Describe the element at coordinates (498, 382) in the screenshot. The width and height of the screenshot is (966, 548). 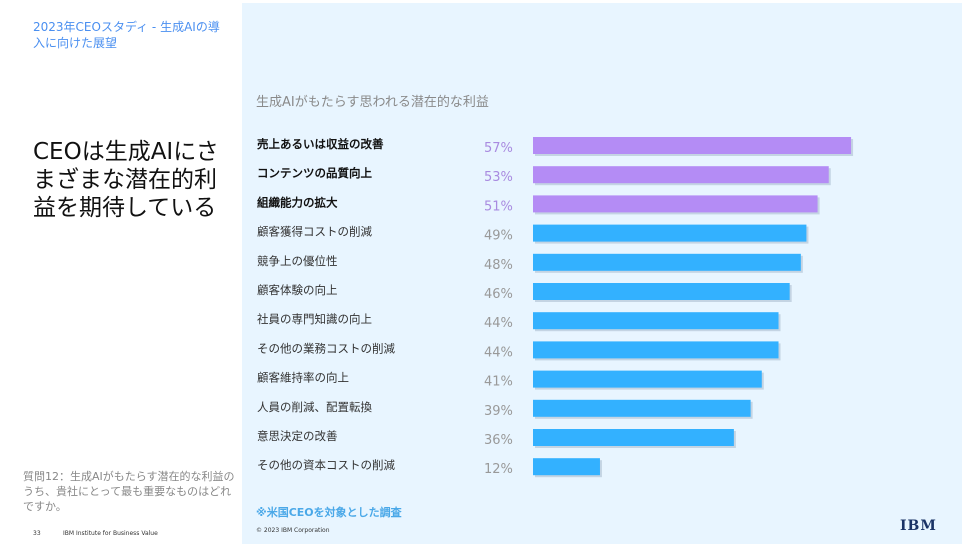
I see `value-label: 41%` at that location.